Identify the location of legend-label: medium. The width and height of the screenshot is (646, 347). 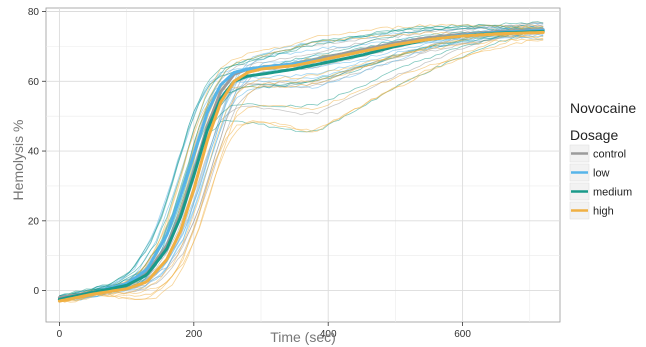
(612, 193).